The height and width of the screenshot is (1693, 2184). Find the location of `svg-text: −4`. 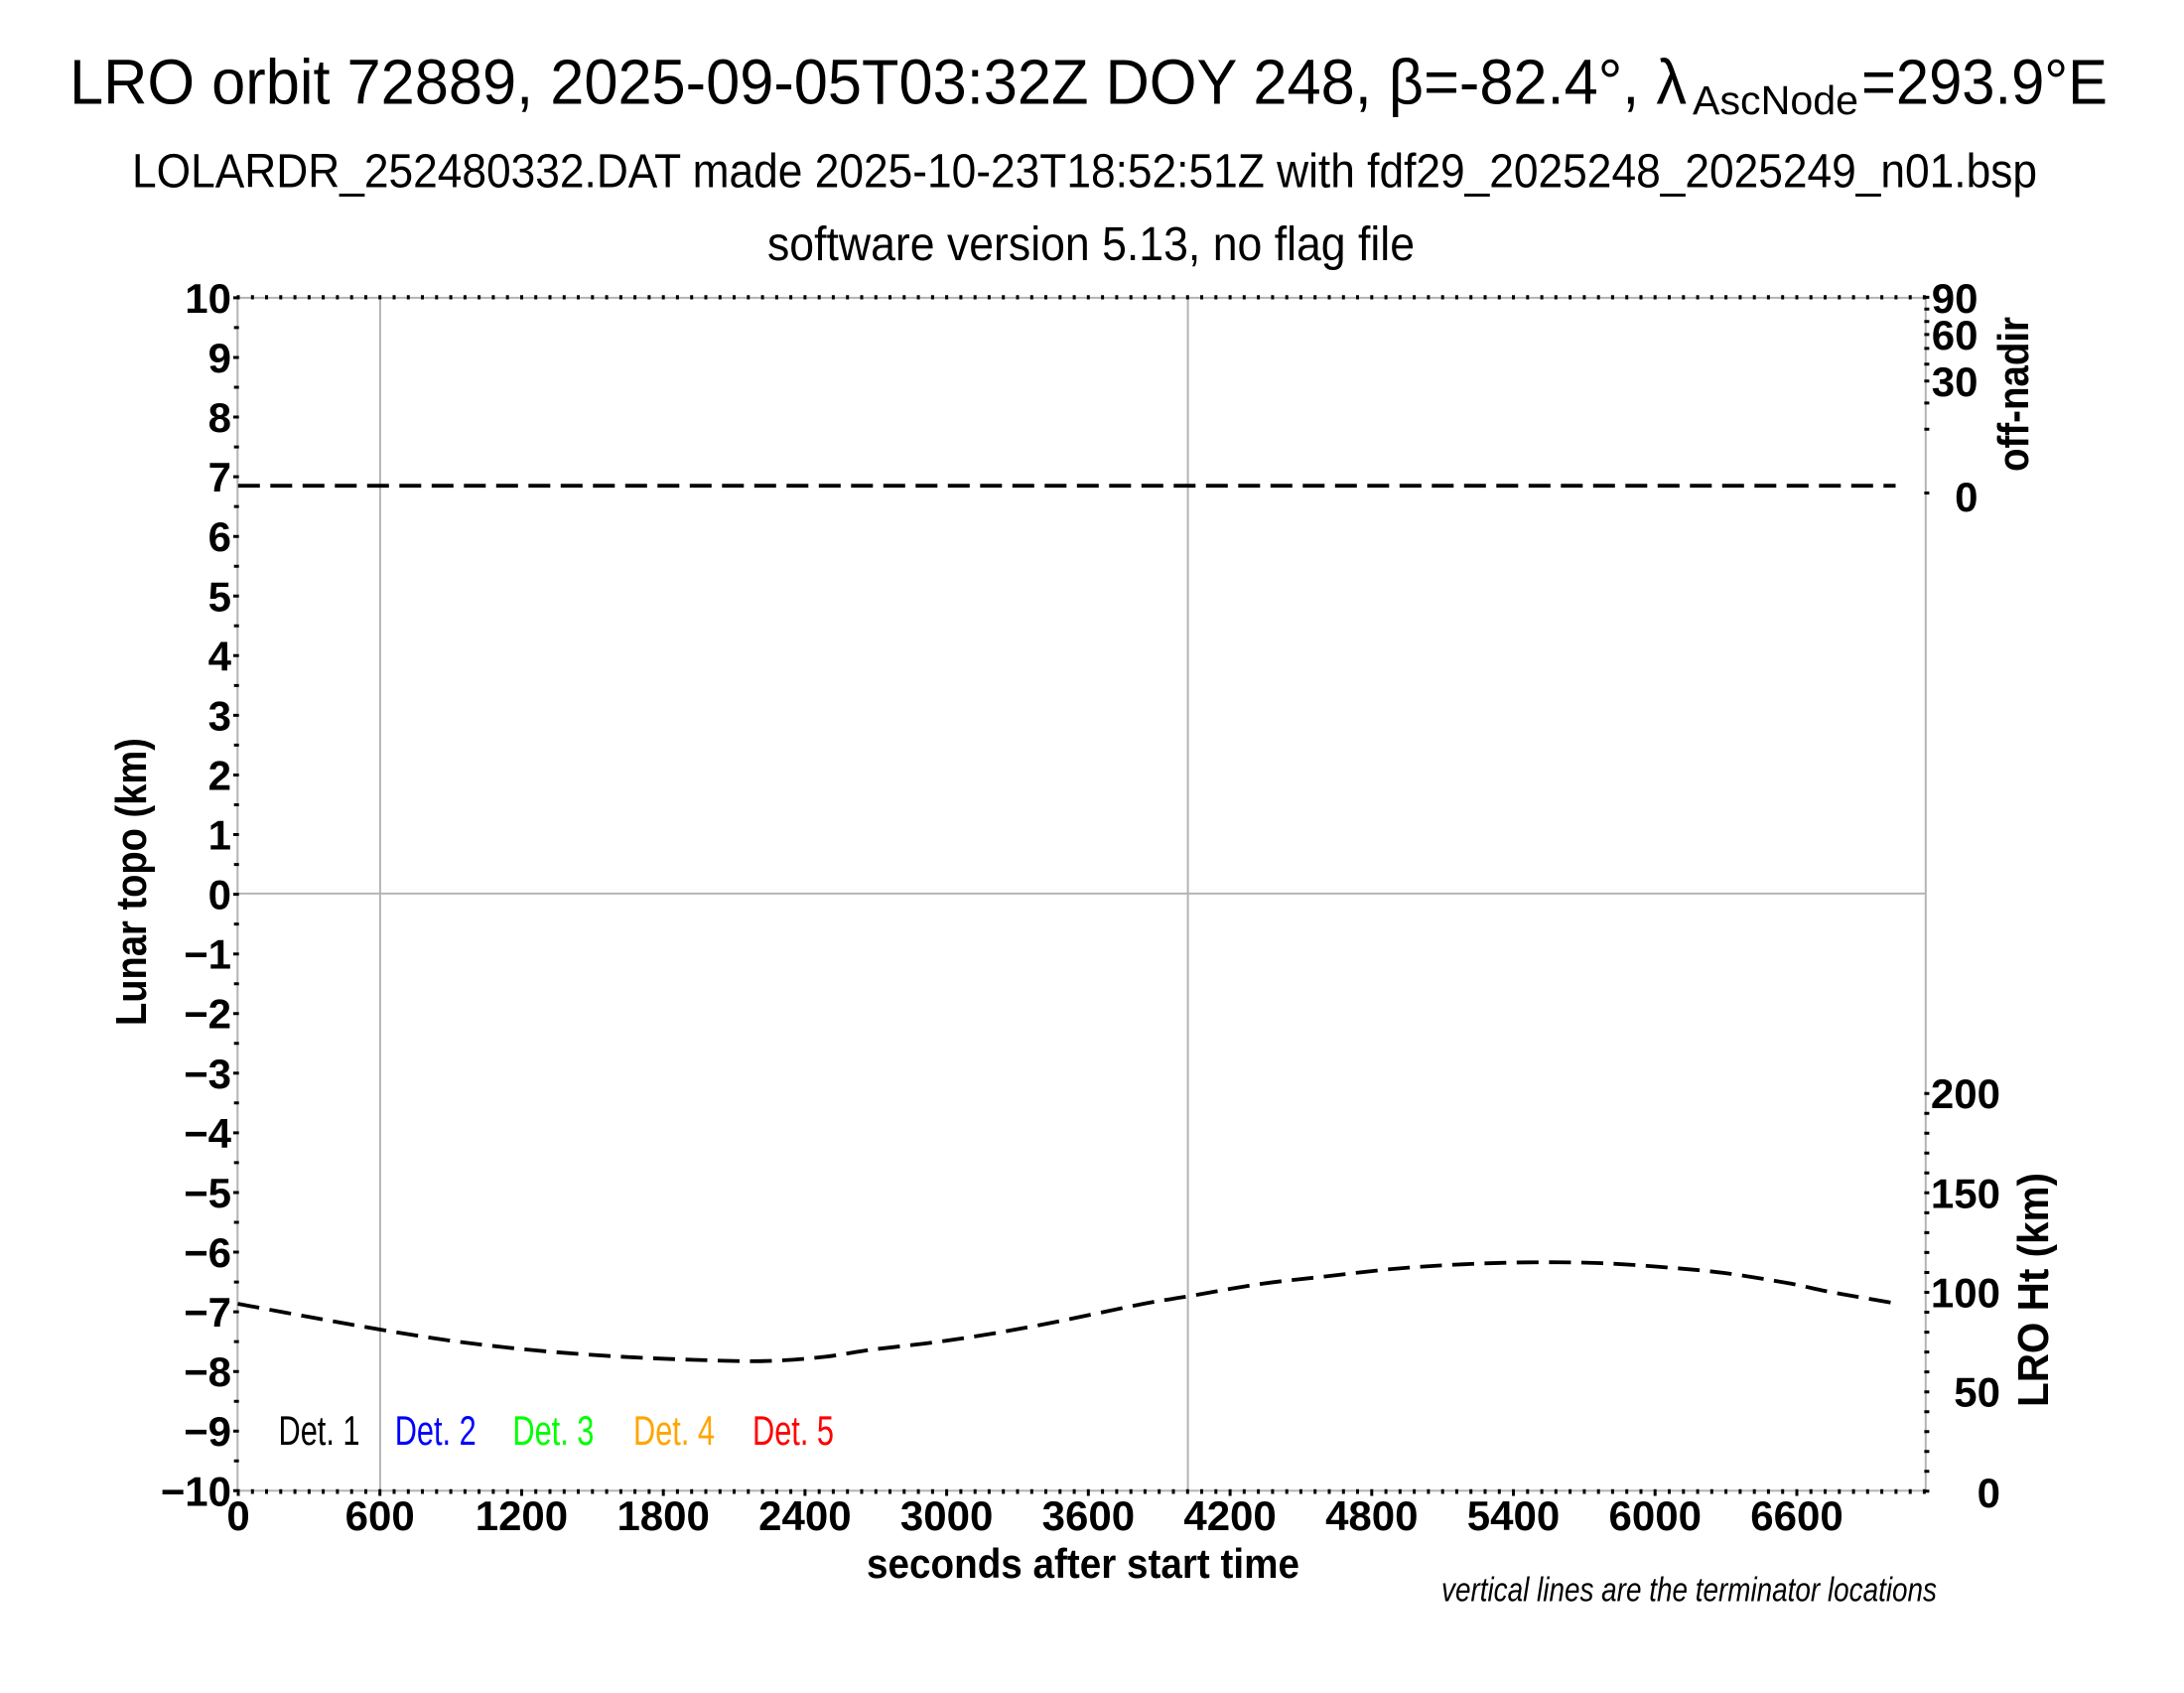

svg-text: −4 is located at coordinates (208, 1133).